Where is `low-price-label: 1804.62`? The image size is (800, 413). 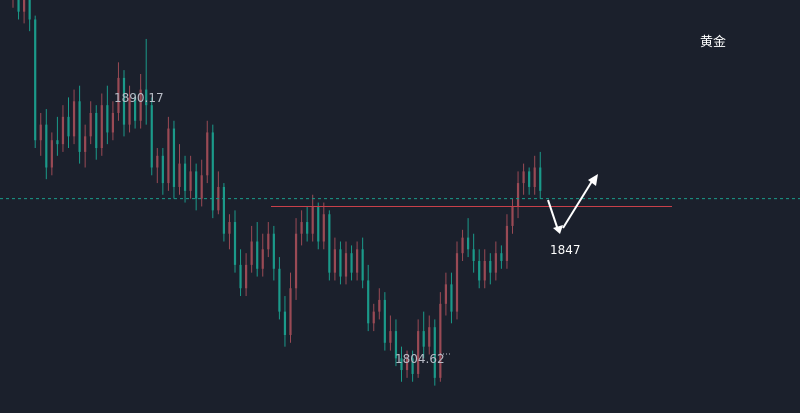 low-price-label: 1804.62 is located at coordinates (420, 359).